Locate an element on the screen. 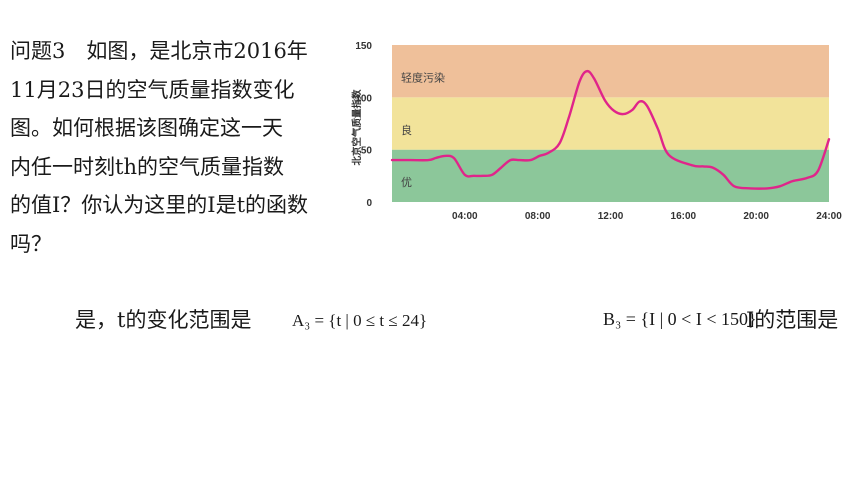  x-tick-label: 04:00 is located at coordinates (465, 216).